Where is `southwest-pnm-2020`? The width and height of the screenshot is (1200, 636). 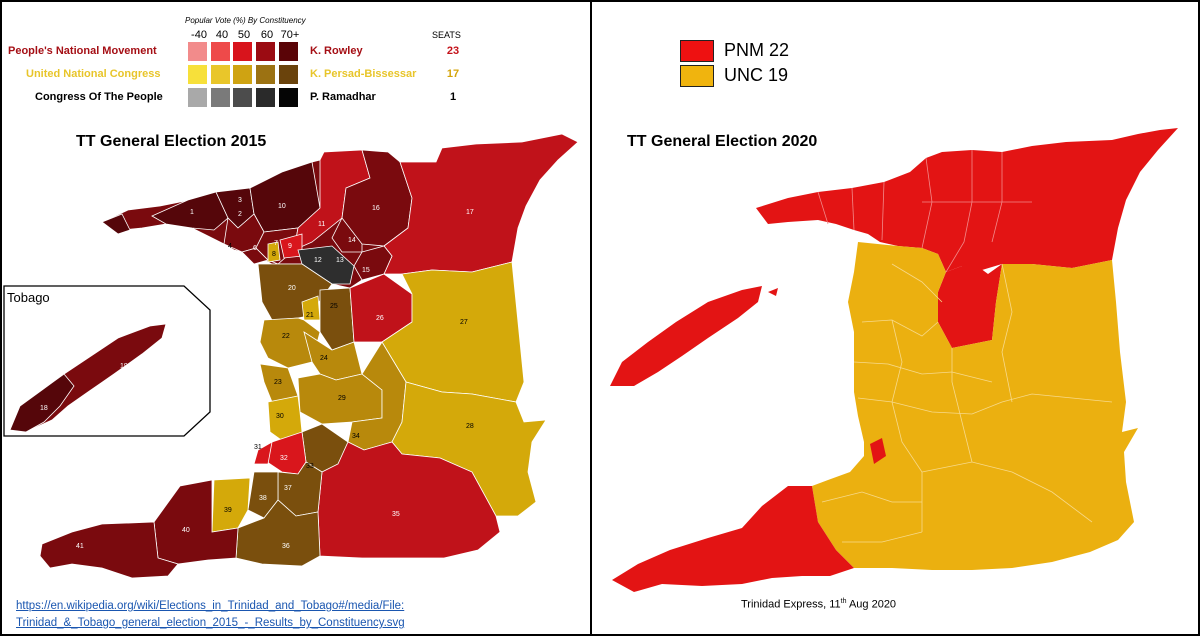 southwest-pnm-2020 is located at coordinates (733, 539).